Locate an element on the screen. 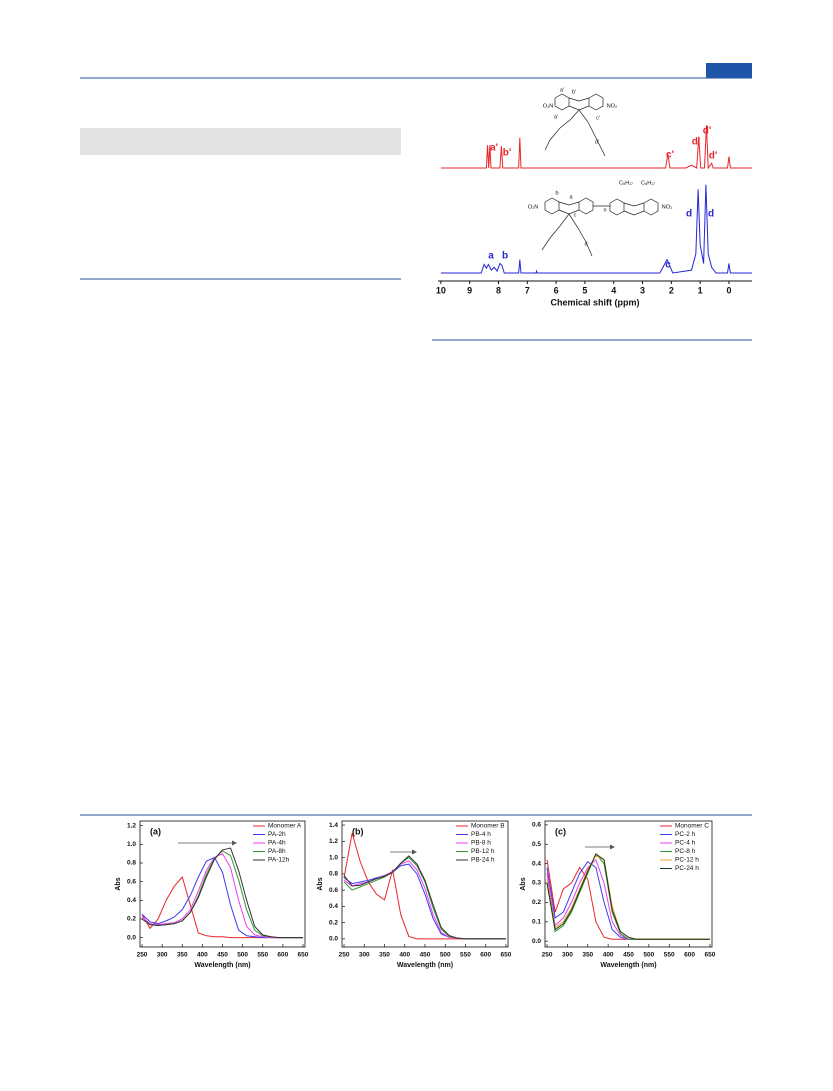 Image resolution: width=833 pixels, height=1091 pixels. legend-label: PC-4 h is located at coordinates (685, 843).